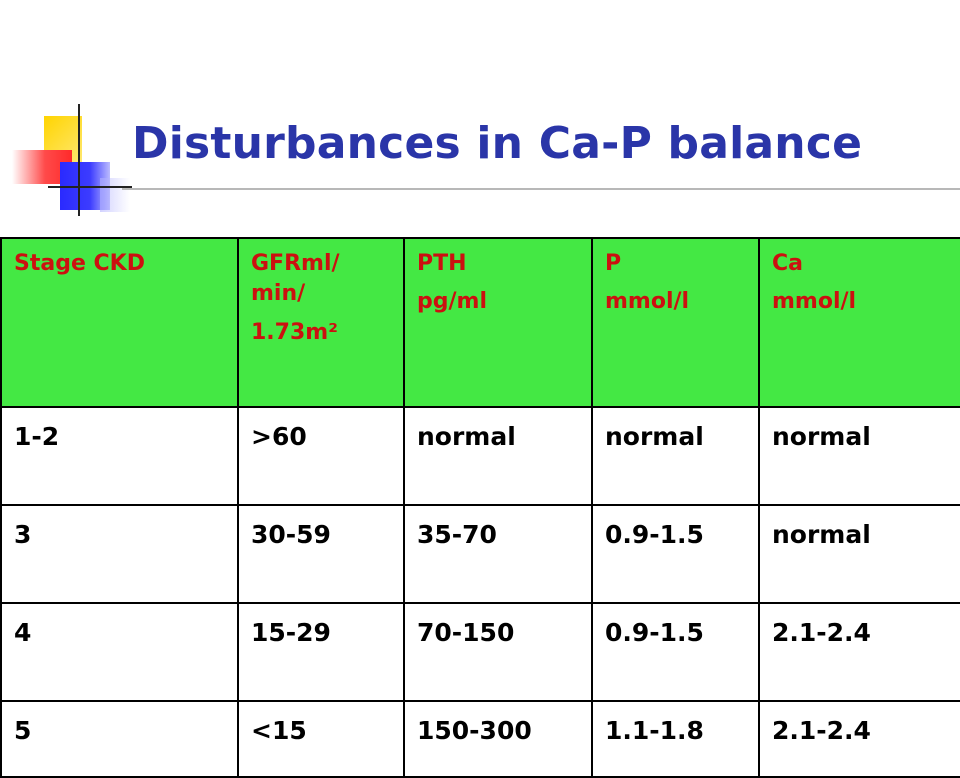 The width and height of the screenshot is (960, 778). What do you see at coordinates (498, 652) in the screenshot?
I see `table-cell: 70-150` at bounding box center [498, 652].